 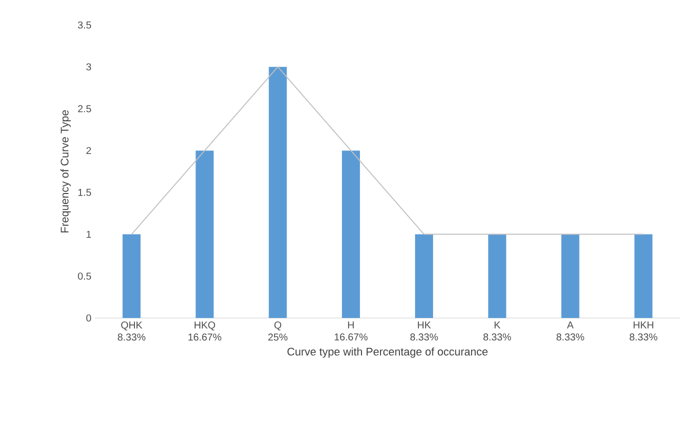 I want to click on y-tick-label: 1, so click(x=88, y=234).